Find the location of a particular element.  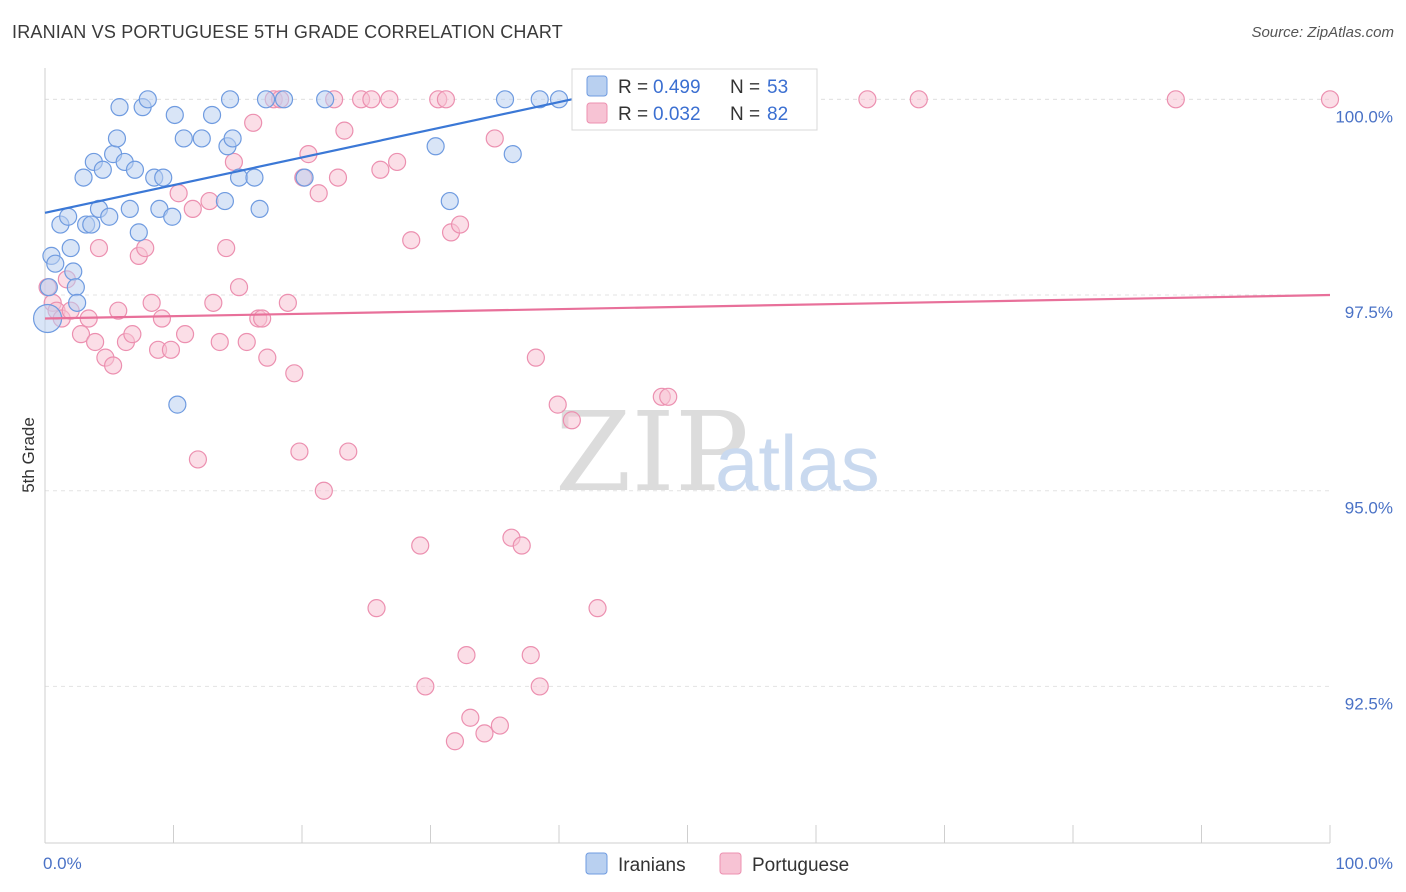

x-tick-labels: 0.0% 100.0% is located at coordinates (718, 863).